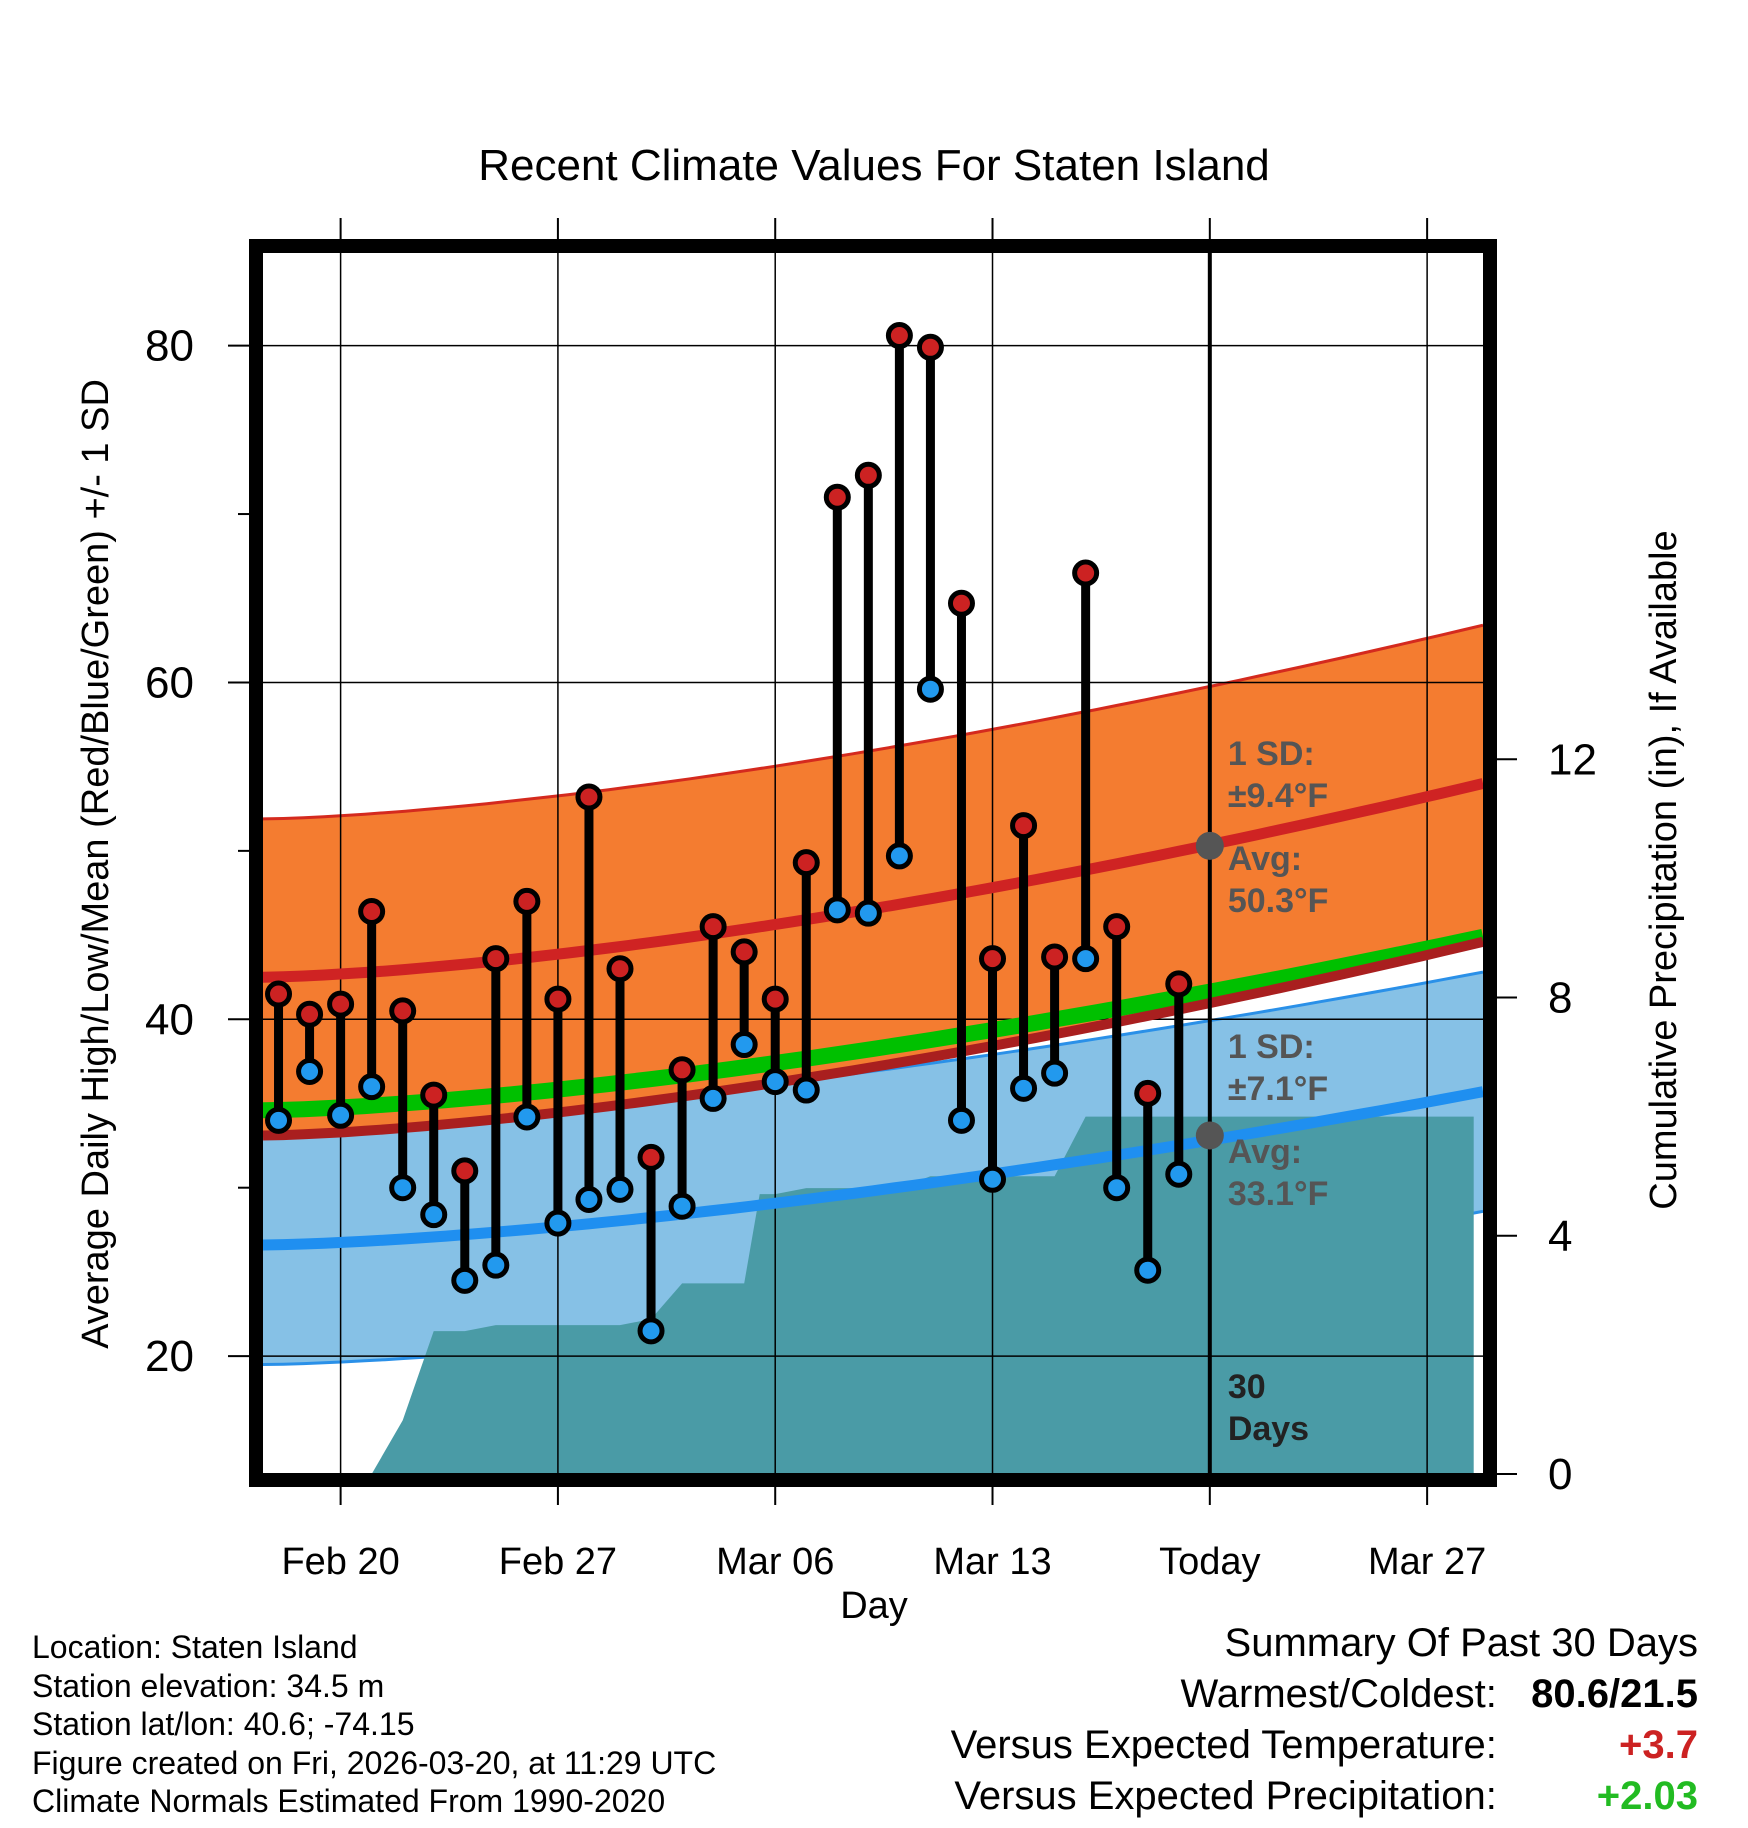  I want to click on y-tick-label: 60, so click(169, 682).